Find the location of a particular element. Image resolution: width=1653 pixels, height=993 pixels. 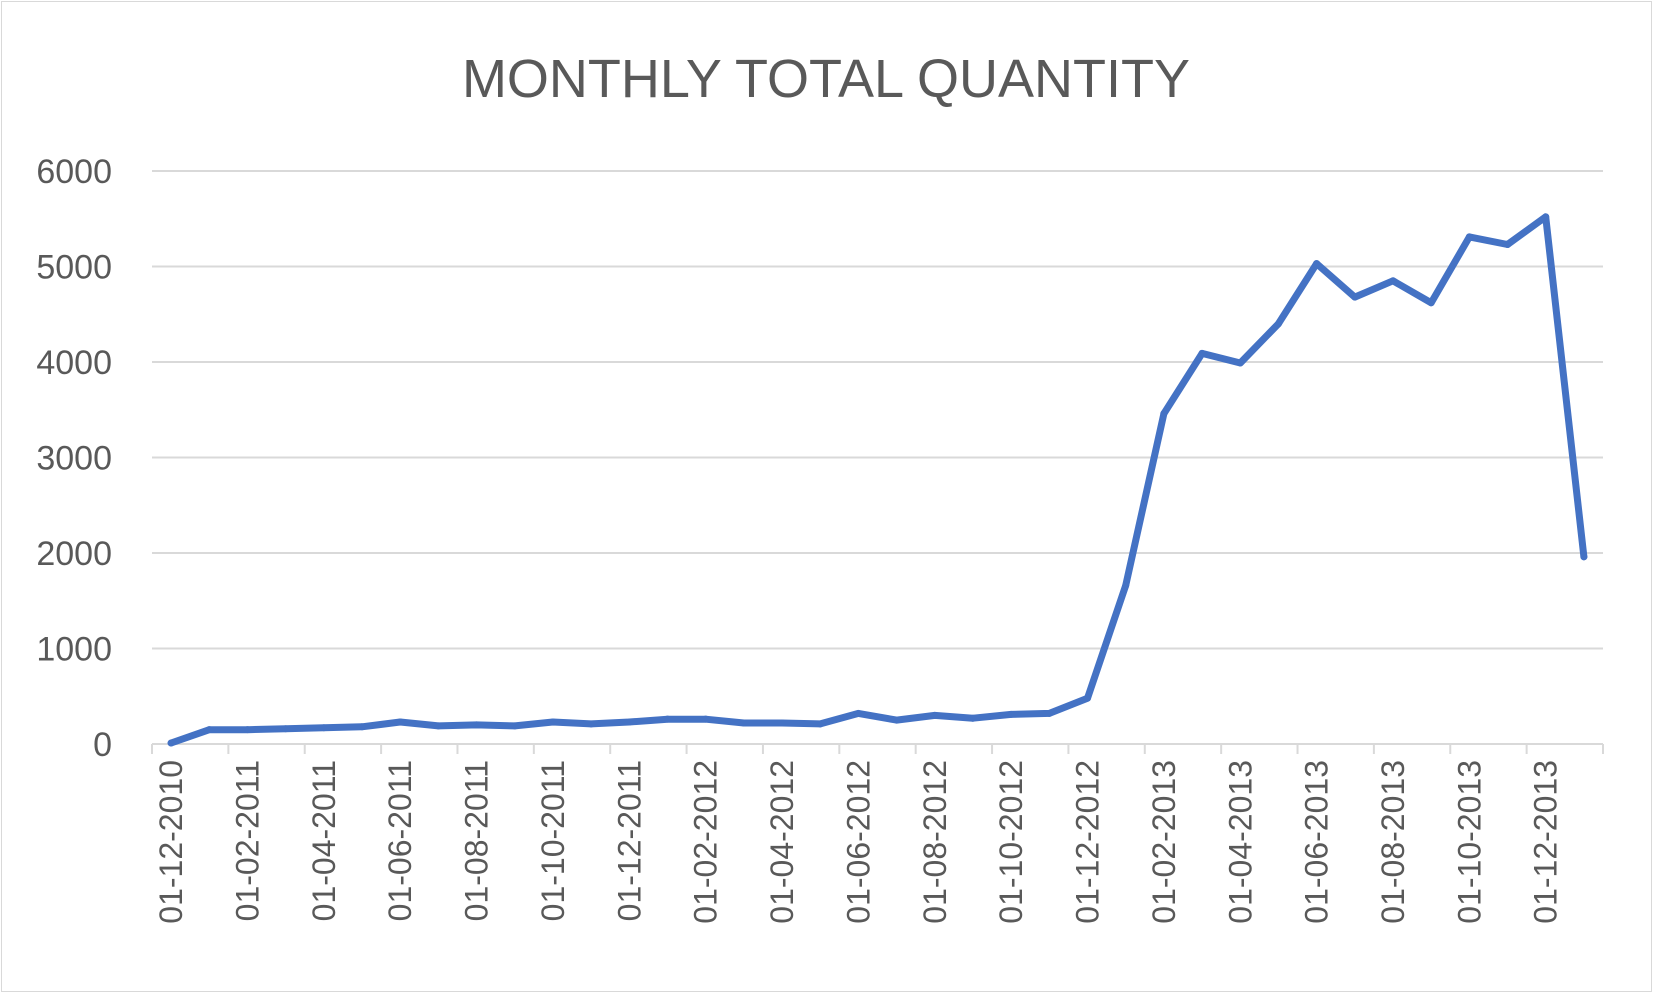

x-tick-label: 01-02-2013 is located at coordinates (1164, 842).